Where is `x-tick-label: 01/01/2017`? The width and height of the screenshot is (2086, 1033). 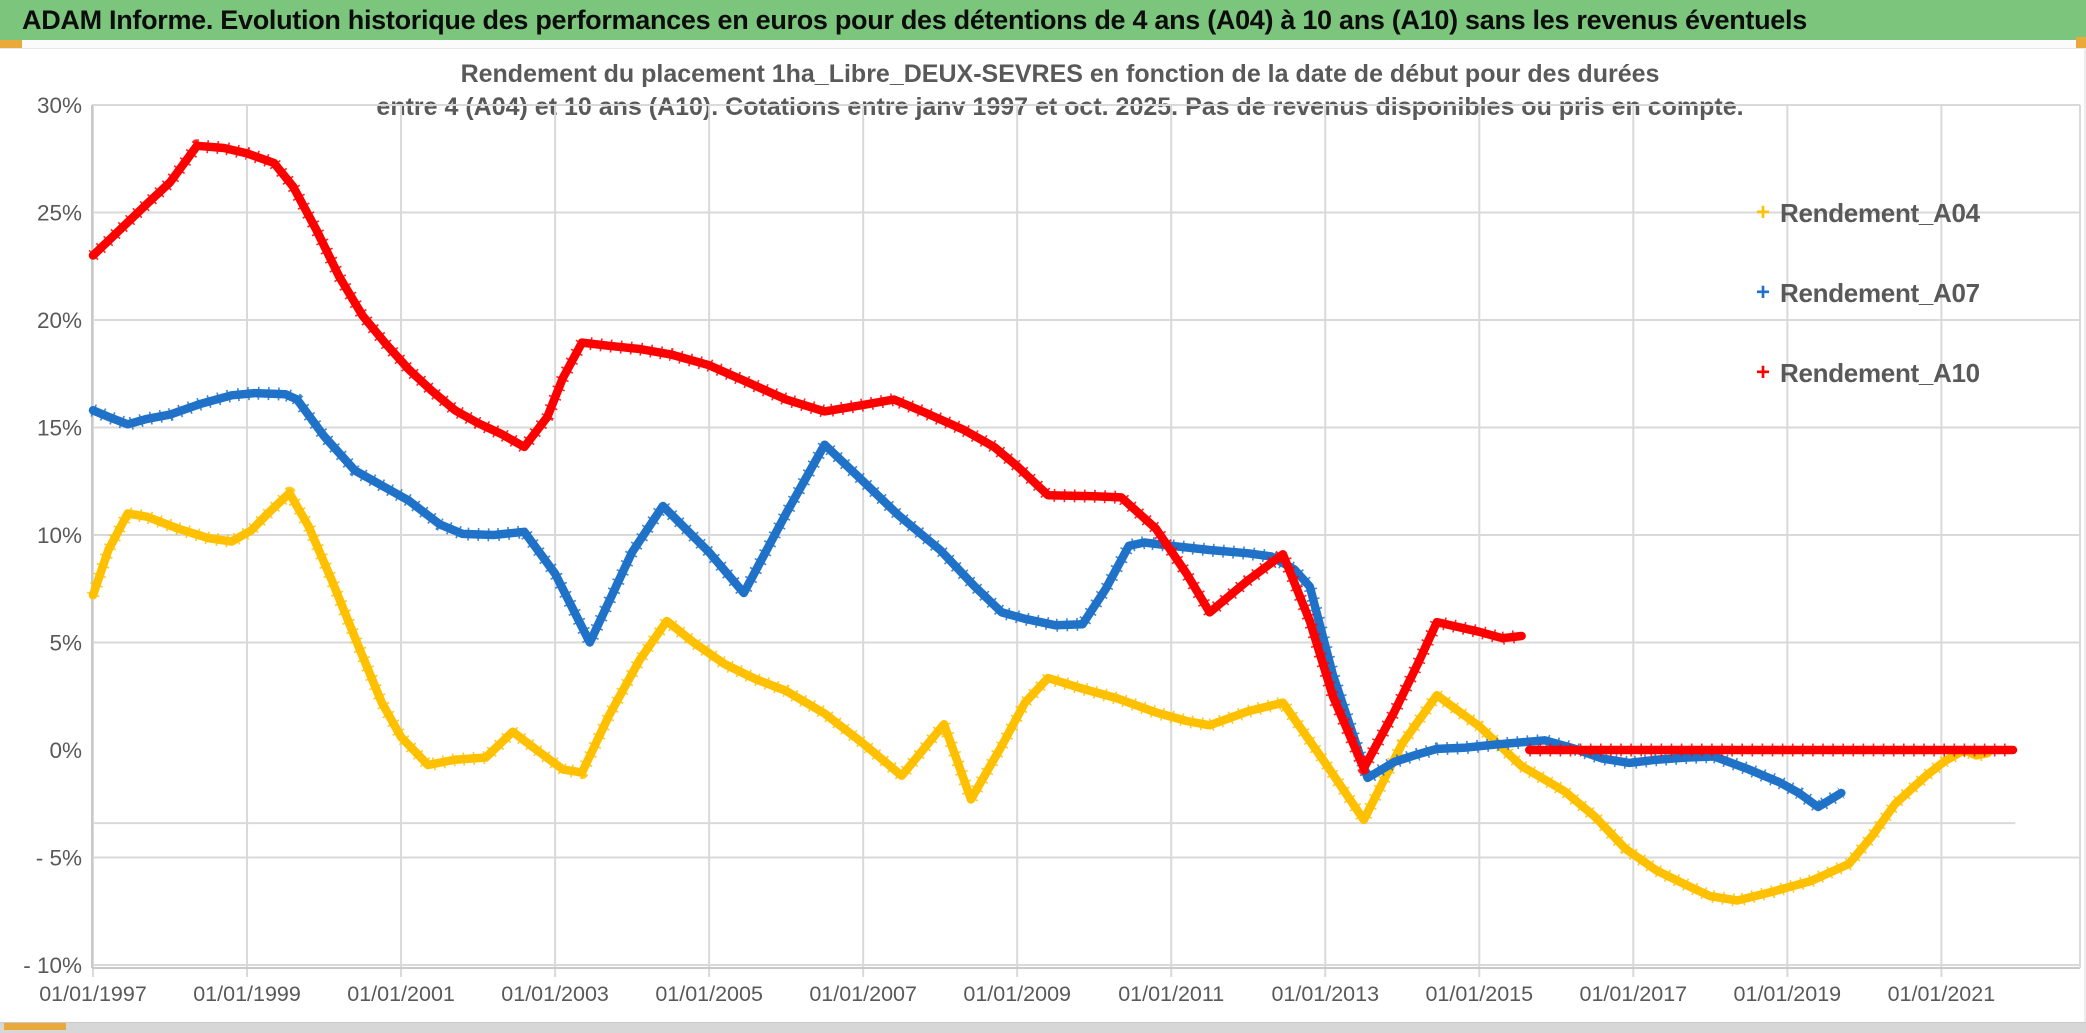
x-tick-label: 01/01/2017 is located at coordinates (1634, 994).